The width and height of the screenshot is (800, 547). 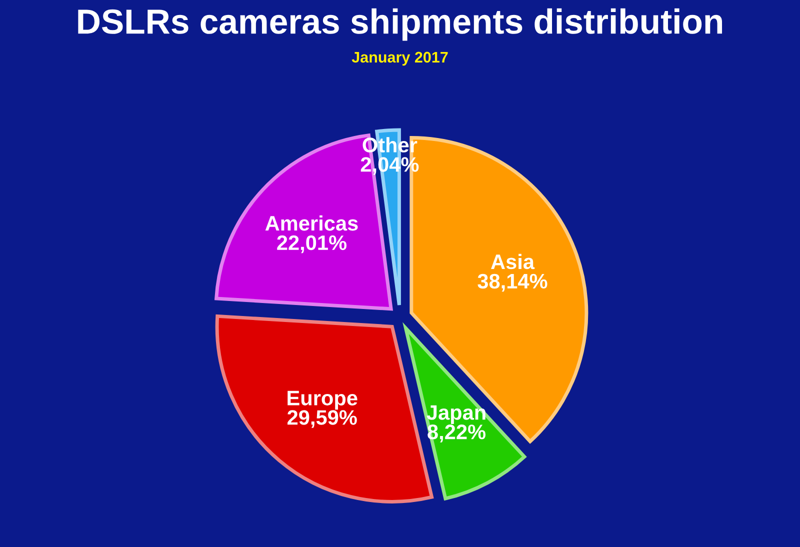 I want to click on data-label: 8,22%, so click(x=457, y=433).